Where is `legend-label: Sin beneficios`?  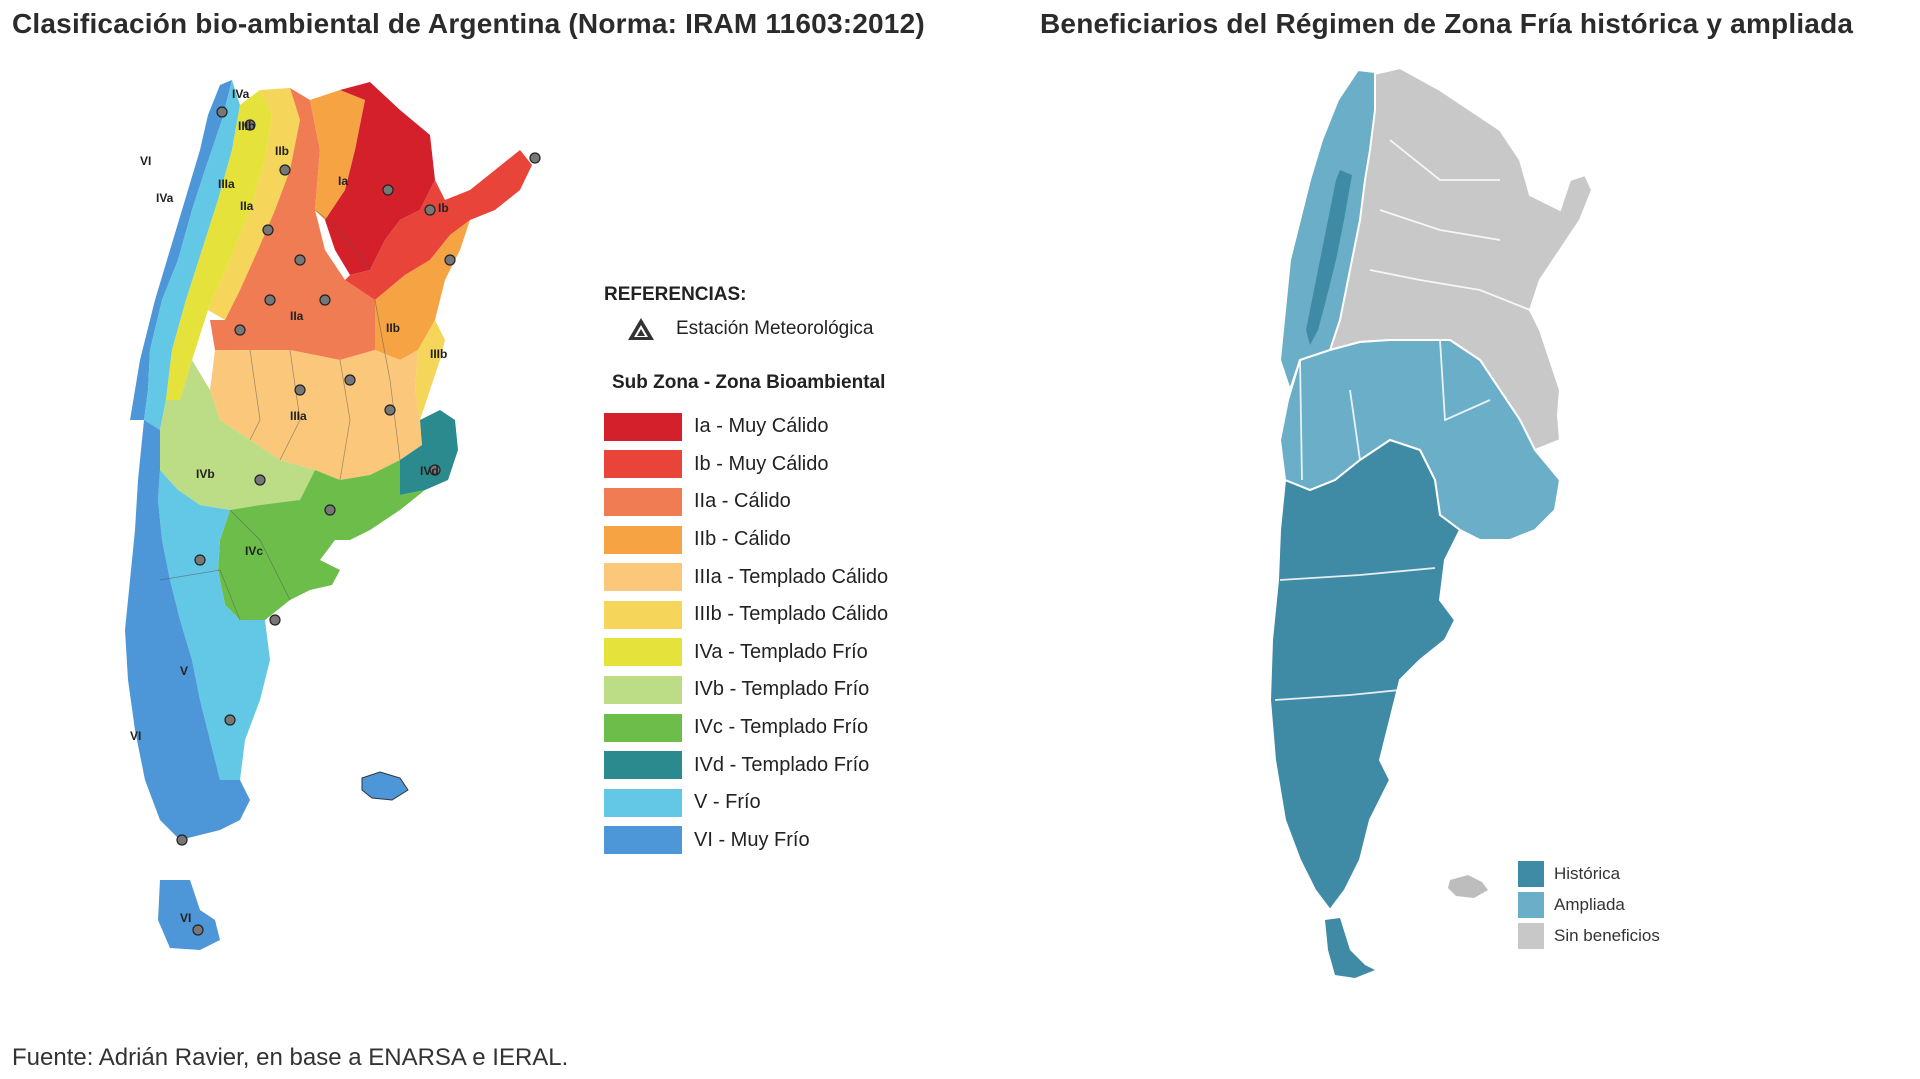 legend-label: Sin beneficios is located at coordinates (1607, 935).